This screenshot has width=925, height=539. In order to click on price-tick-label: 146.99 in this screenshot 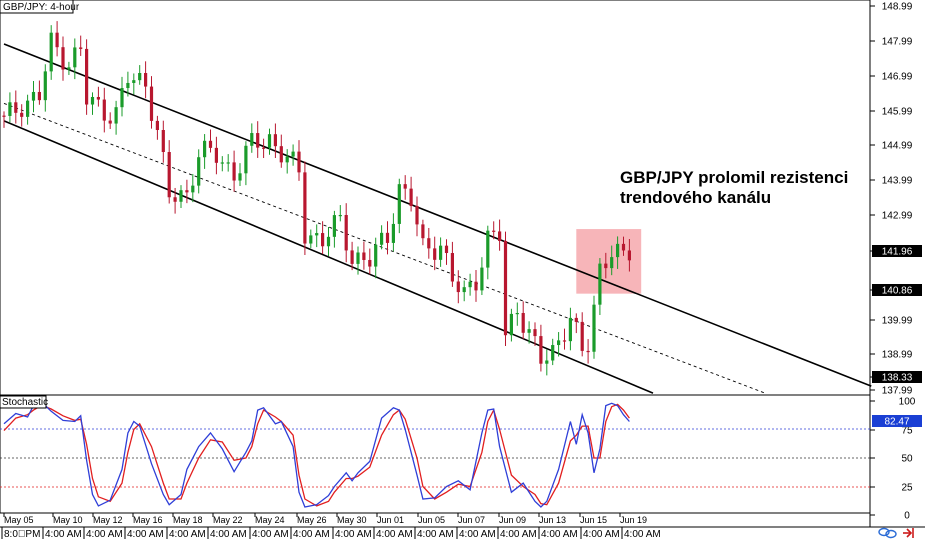, I will do `click(897, 77)`.